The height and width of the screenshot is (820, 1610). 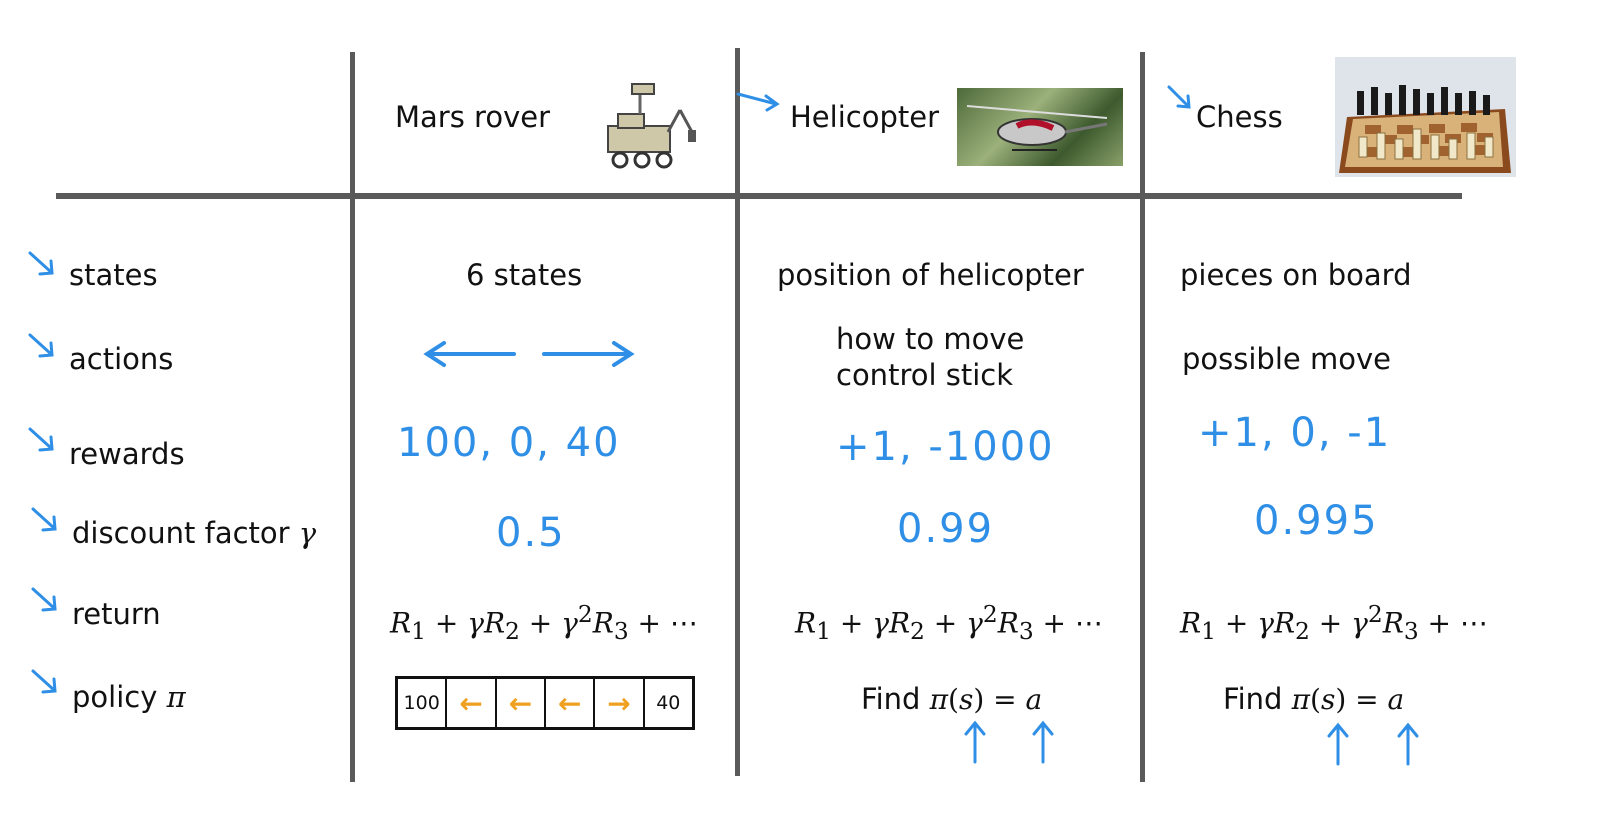 I want to click on header-divider, so click(x=759, y=196).